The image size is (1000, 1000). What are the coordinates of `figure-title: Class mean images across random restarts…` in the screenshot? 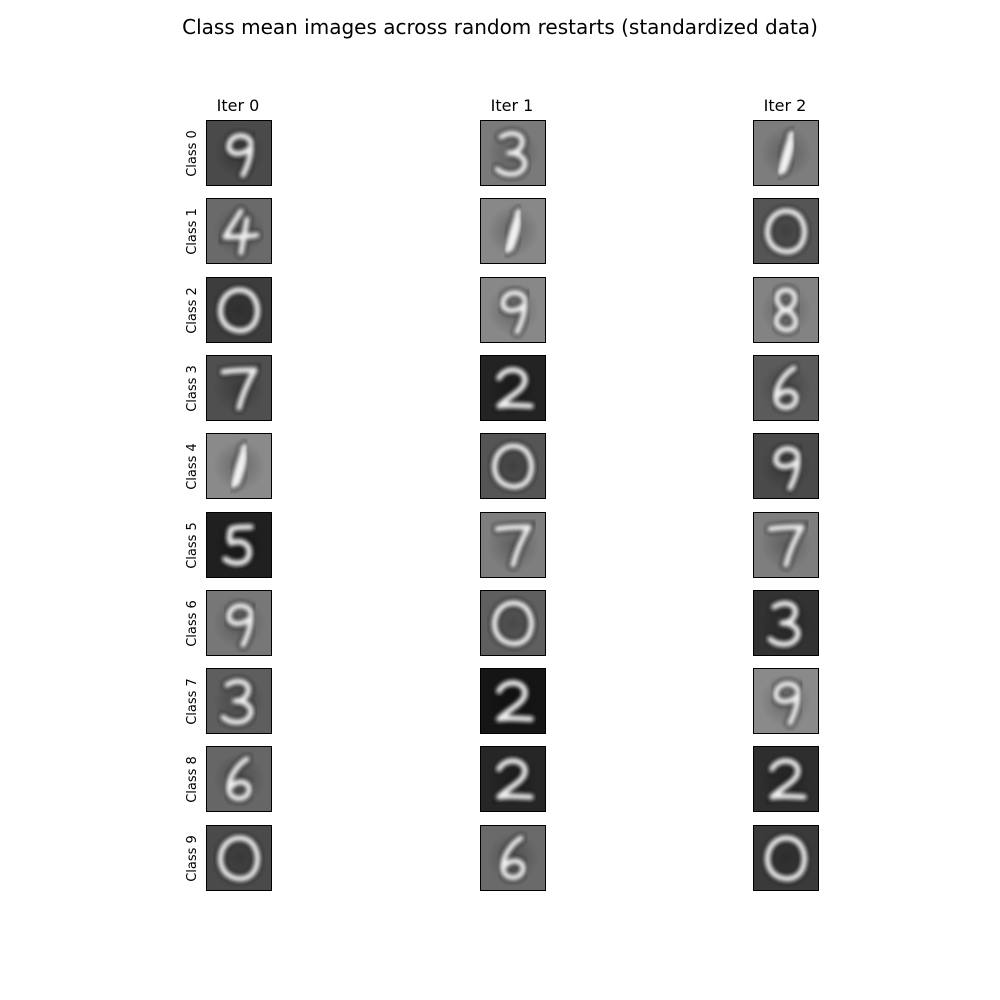 It's located at (500, 27).